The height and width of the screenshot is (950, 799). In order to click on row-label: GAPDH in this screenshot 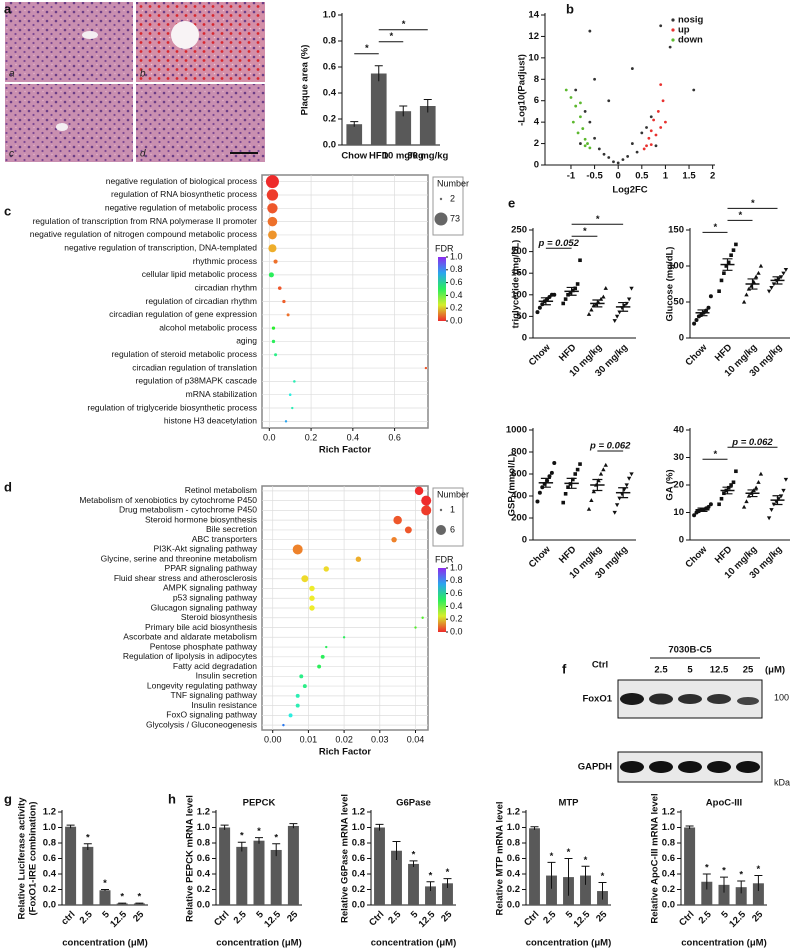, I will do `click(595, 767)`.